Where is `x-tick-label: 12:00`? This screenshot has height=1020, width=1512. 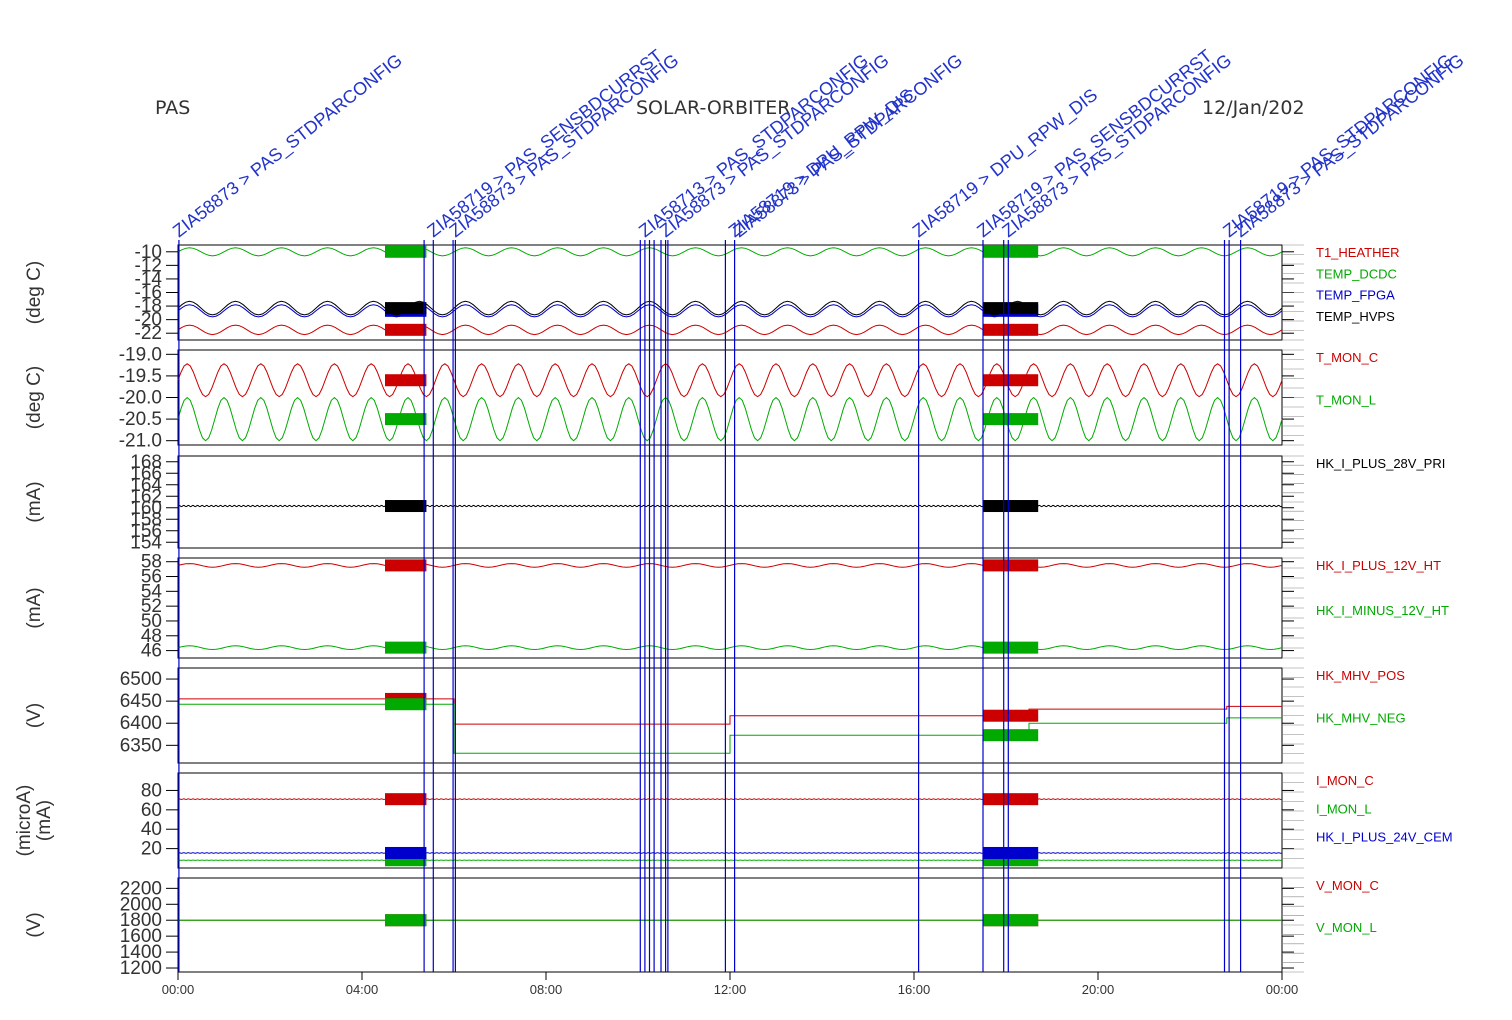
x-tick-label: 12:00 is located at coordinates (730, 989).